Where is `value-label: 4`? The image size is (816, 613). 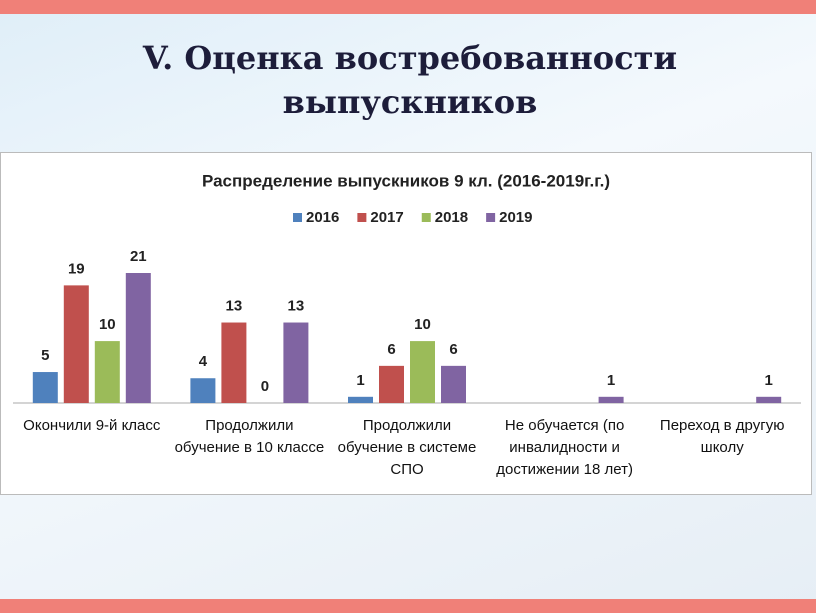
value-label: 4 is located at coordinates (203, 361).